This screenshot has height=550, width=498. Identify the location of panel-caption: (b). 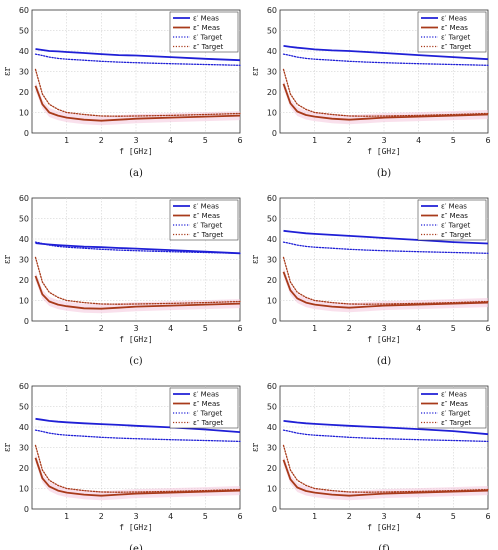
(384, 173).